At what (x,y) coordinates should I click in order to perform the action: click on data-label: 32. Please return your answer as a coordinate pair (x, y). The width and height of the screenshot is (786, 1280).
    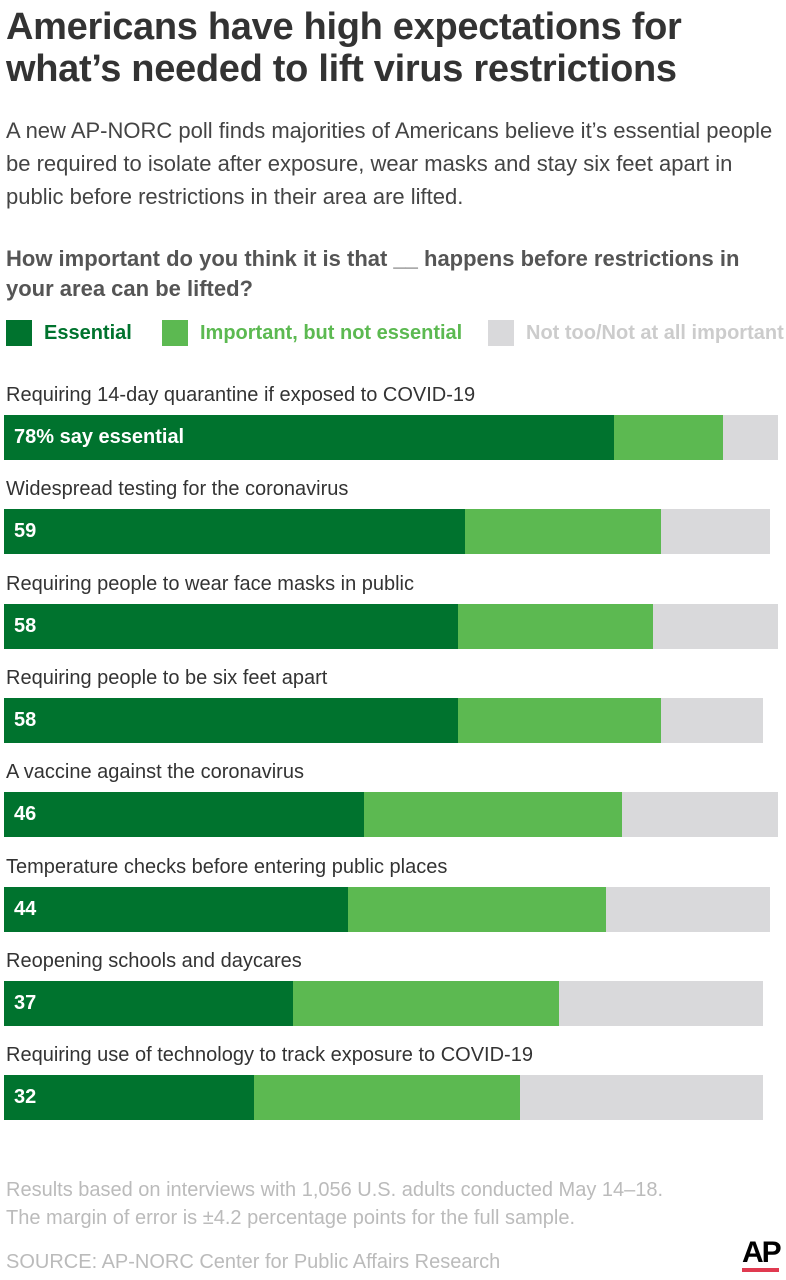
    Looking at the image, I should click on (25, 1097).